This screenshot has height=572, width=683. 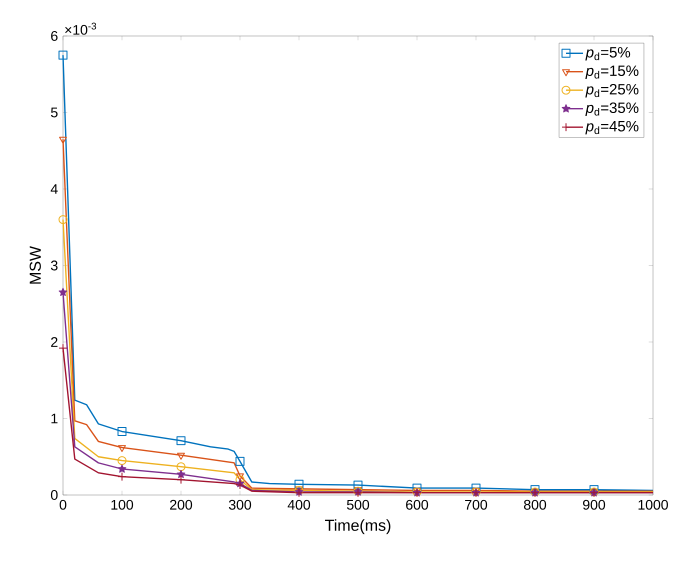 What do you see at coordinates (80, 28) in the screenshot?
I see `text: ×10$^{-3}$` at bounding box center [80, 28].